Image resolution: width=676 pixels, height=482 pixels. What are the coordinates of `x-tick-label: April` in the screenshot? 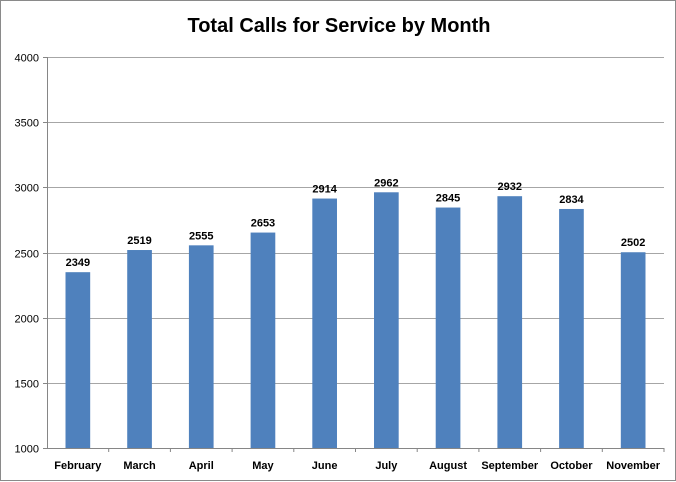 It's located at (201, 466).